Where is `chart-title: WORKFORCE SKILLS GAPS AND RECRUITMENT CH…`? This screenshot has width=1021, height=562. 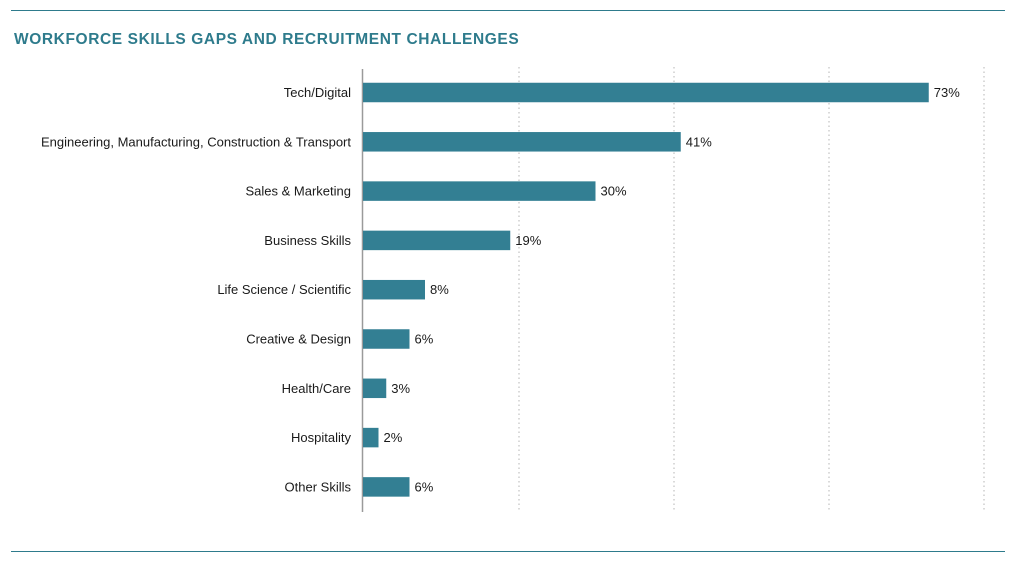
chart-title: WORKFORCE SKILLS GAPS AND RECRUITMENT CH… is located at coordinates (267, 39).